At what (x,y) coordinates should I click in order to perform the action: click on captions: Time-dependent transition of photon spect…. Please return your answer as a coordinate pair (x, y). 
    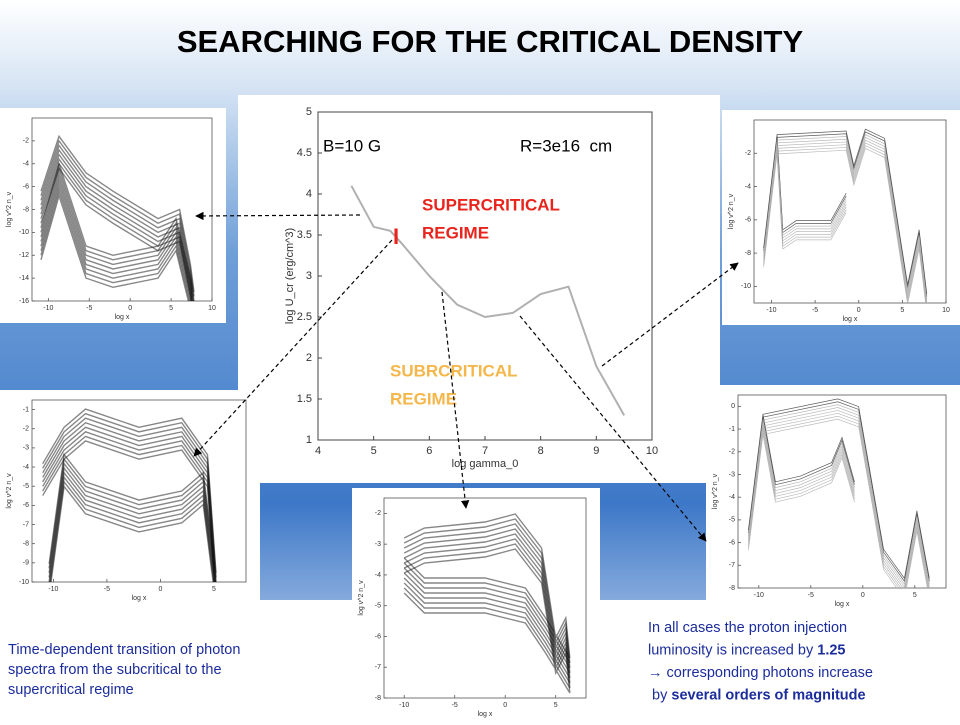
    Looking at the image, I should click on (440, 662).